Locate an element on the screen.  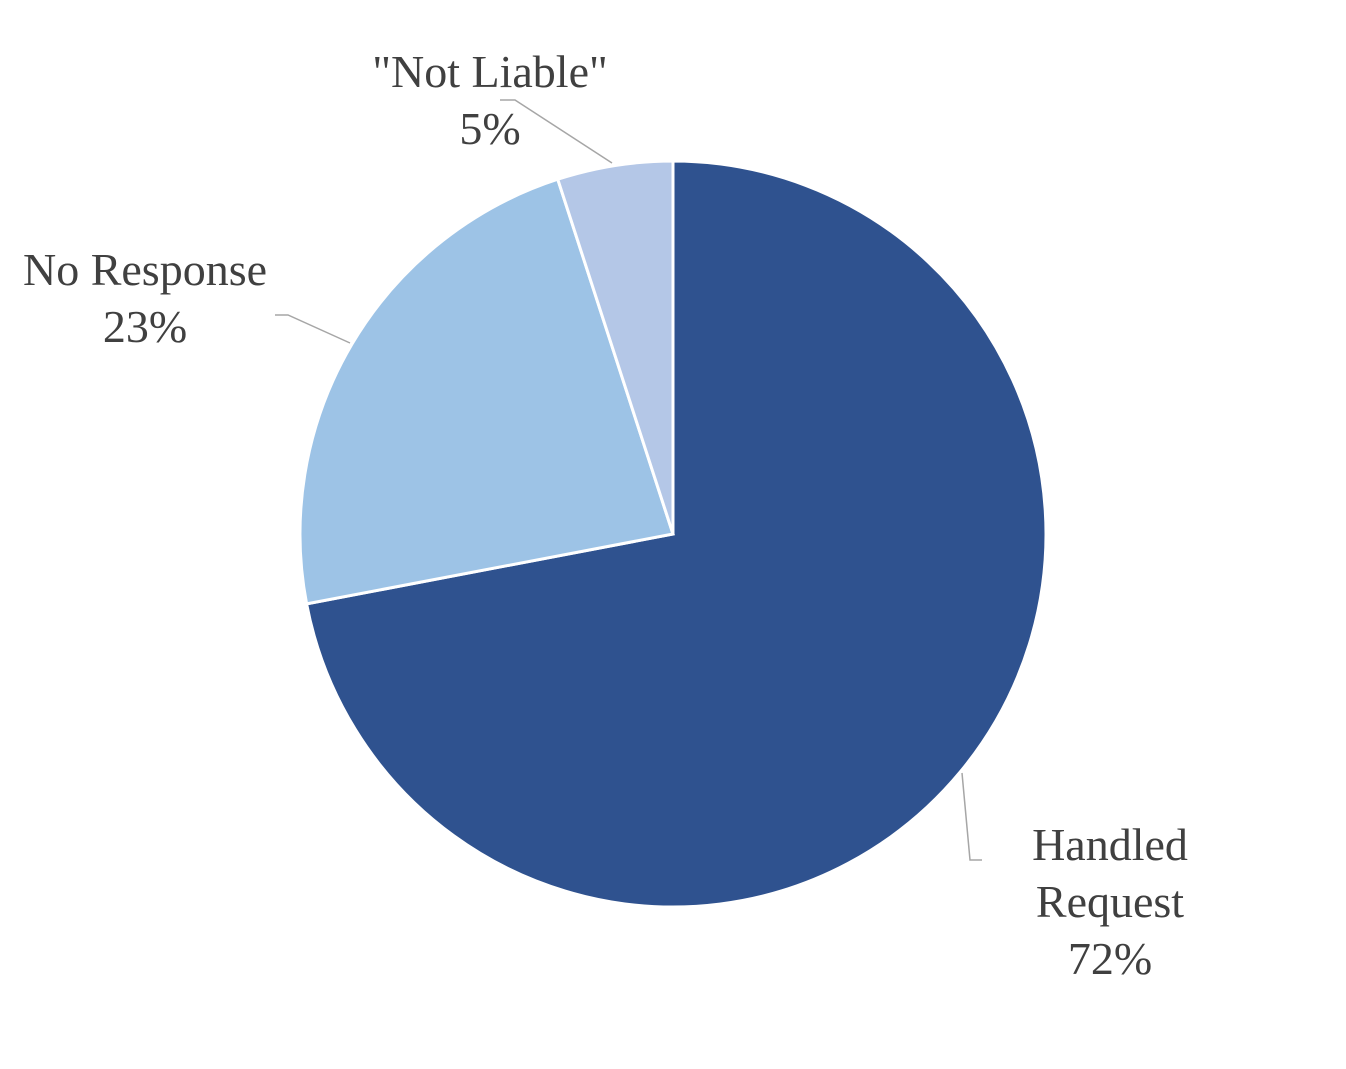
value-label: 72% is located at coordinates (1110, 958).